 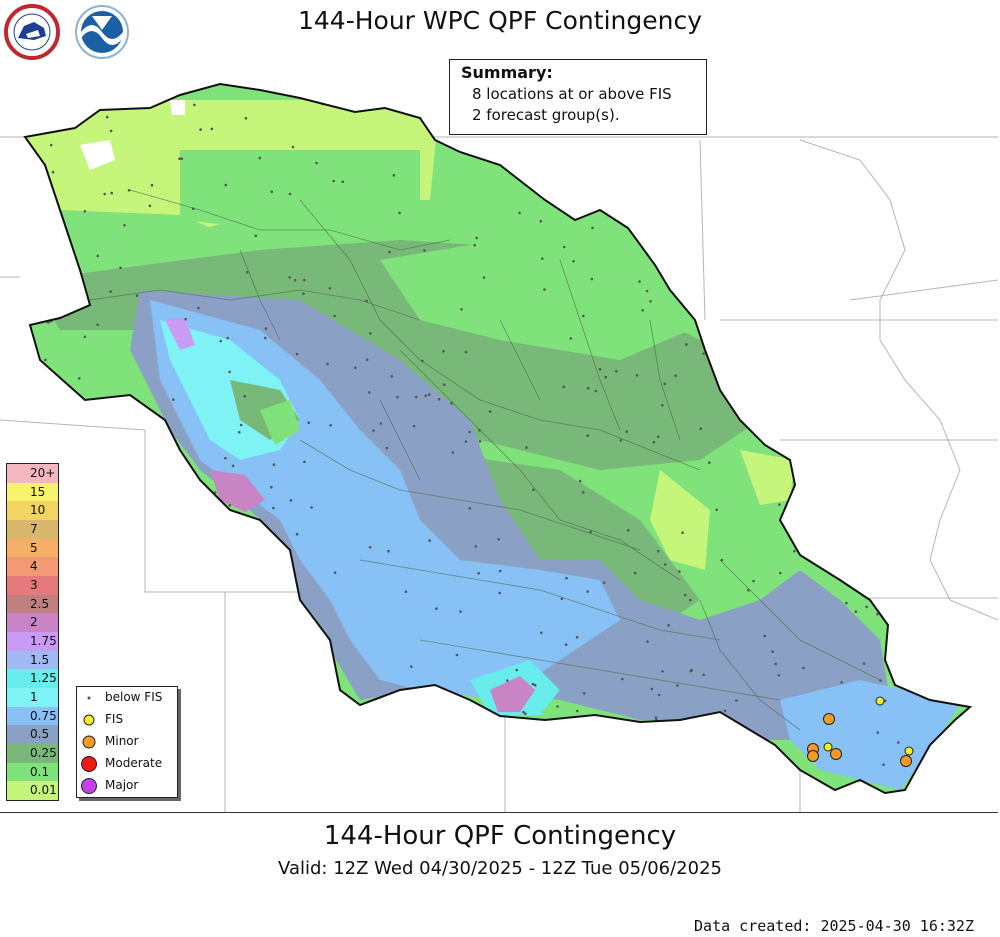 I want to click on legend-label: Minor, so click(x=122, y=741).